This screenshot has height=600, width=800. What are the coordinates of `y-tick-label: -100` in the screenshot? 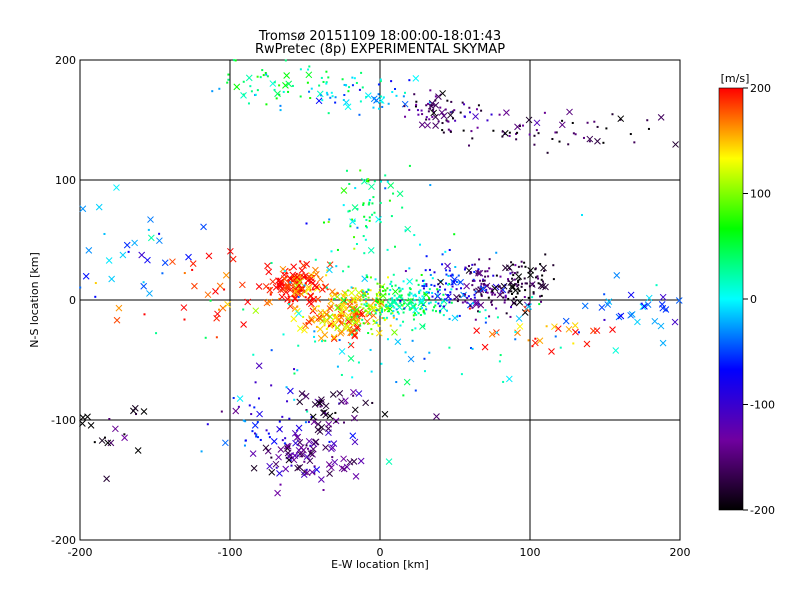 It's located at (63, 420).